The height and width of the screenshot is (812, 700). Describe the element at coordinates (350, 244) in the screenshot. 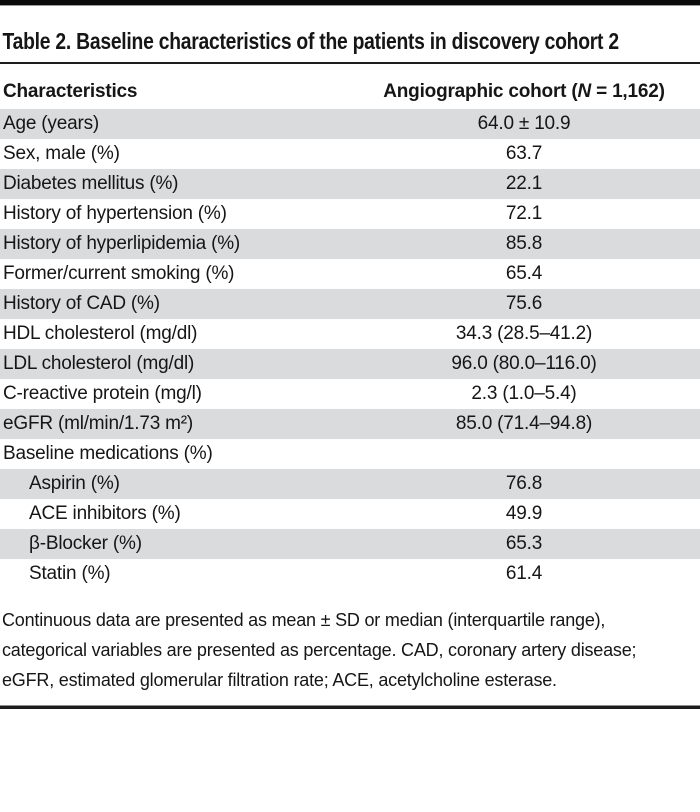

I see `table-row: History of hyperlipidemia (%) 85.8` at that location.